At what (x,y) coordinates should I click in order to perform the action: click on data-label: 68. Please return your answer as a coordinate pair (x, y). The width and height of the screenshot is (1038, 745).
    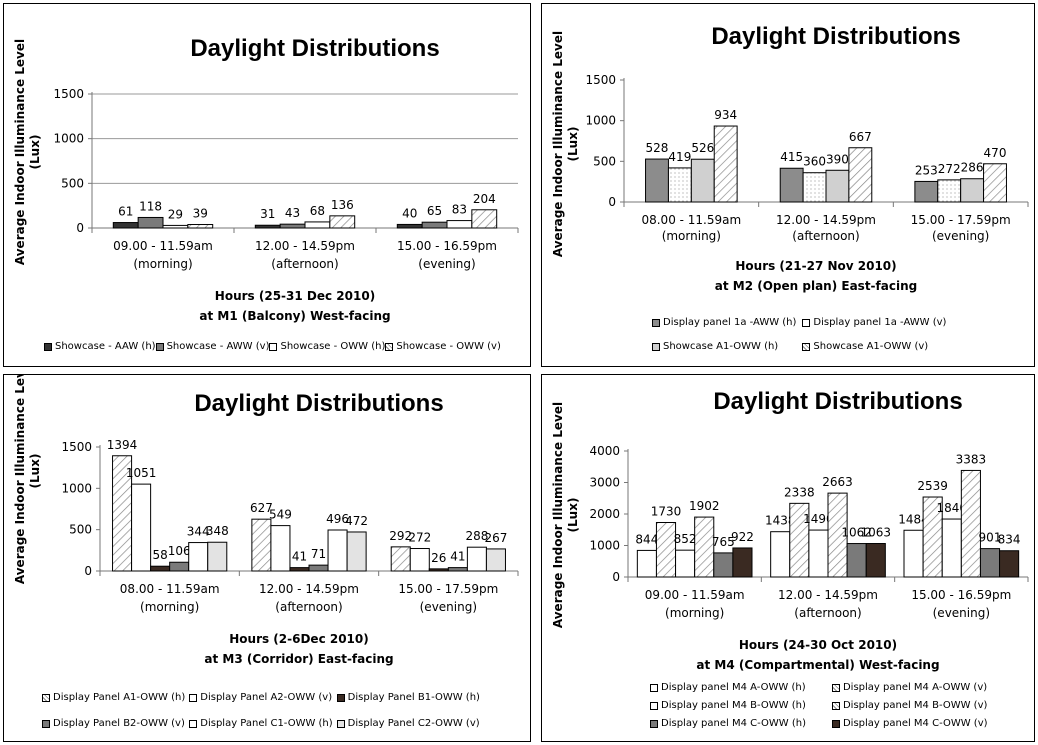
    Looking at the image, I should click on (317, 211).